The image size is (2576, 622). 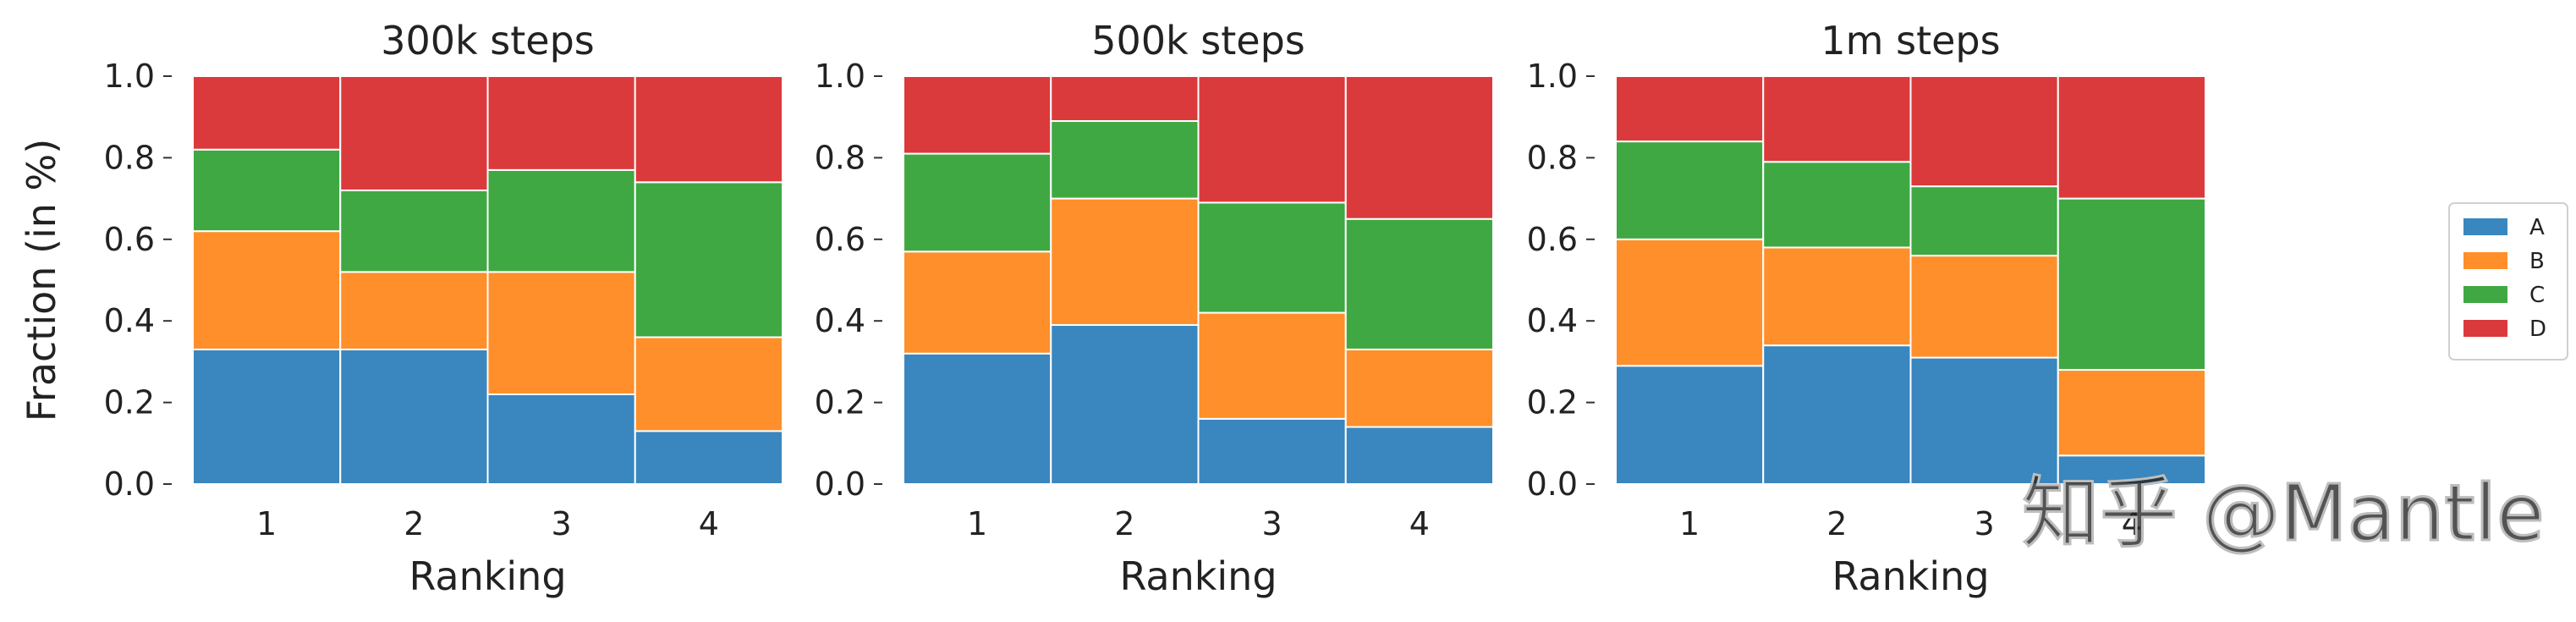 I want to click on chart-title: 300k steps, so click(x=488, y=41).